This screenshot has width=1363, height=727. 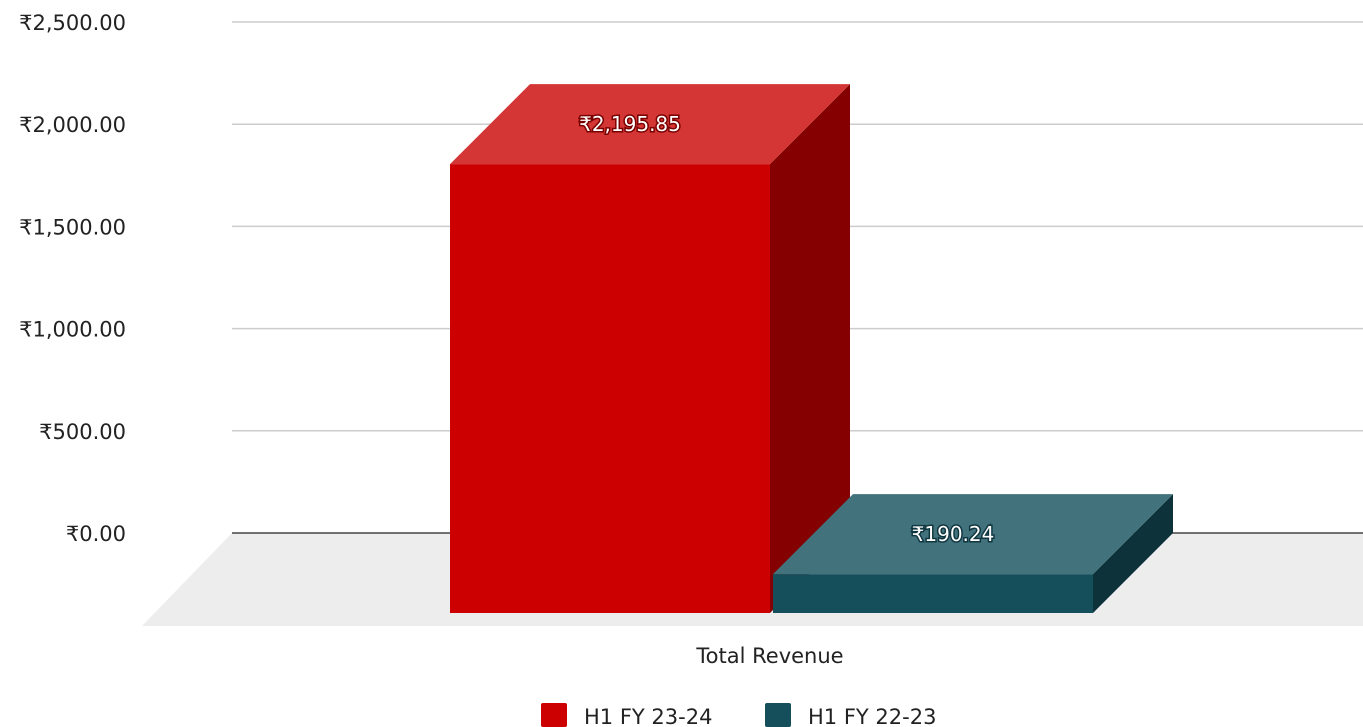 I want to click on y-tick-label: ₹0.00, so click(x=96, y=534).